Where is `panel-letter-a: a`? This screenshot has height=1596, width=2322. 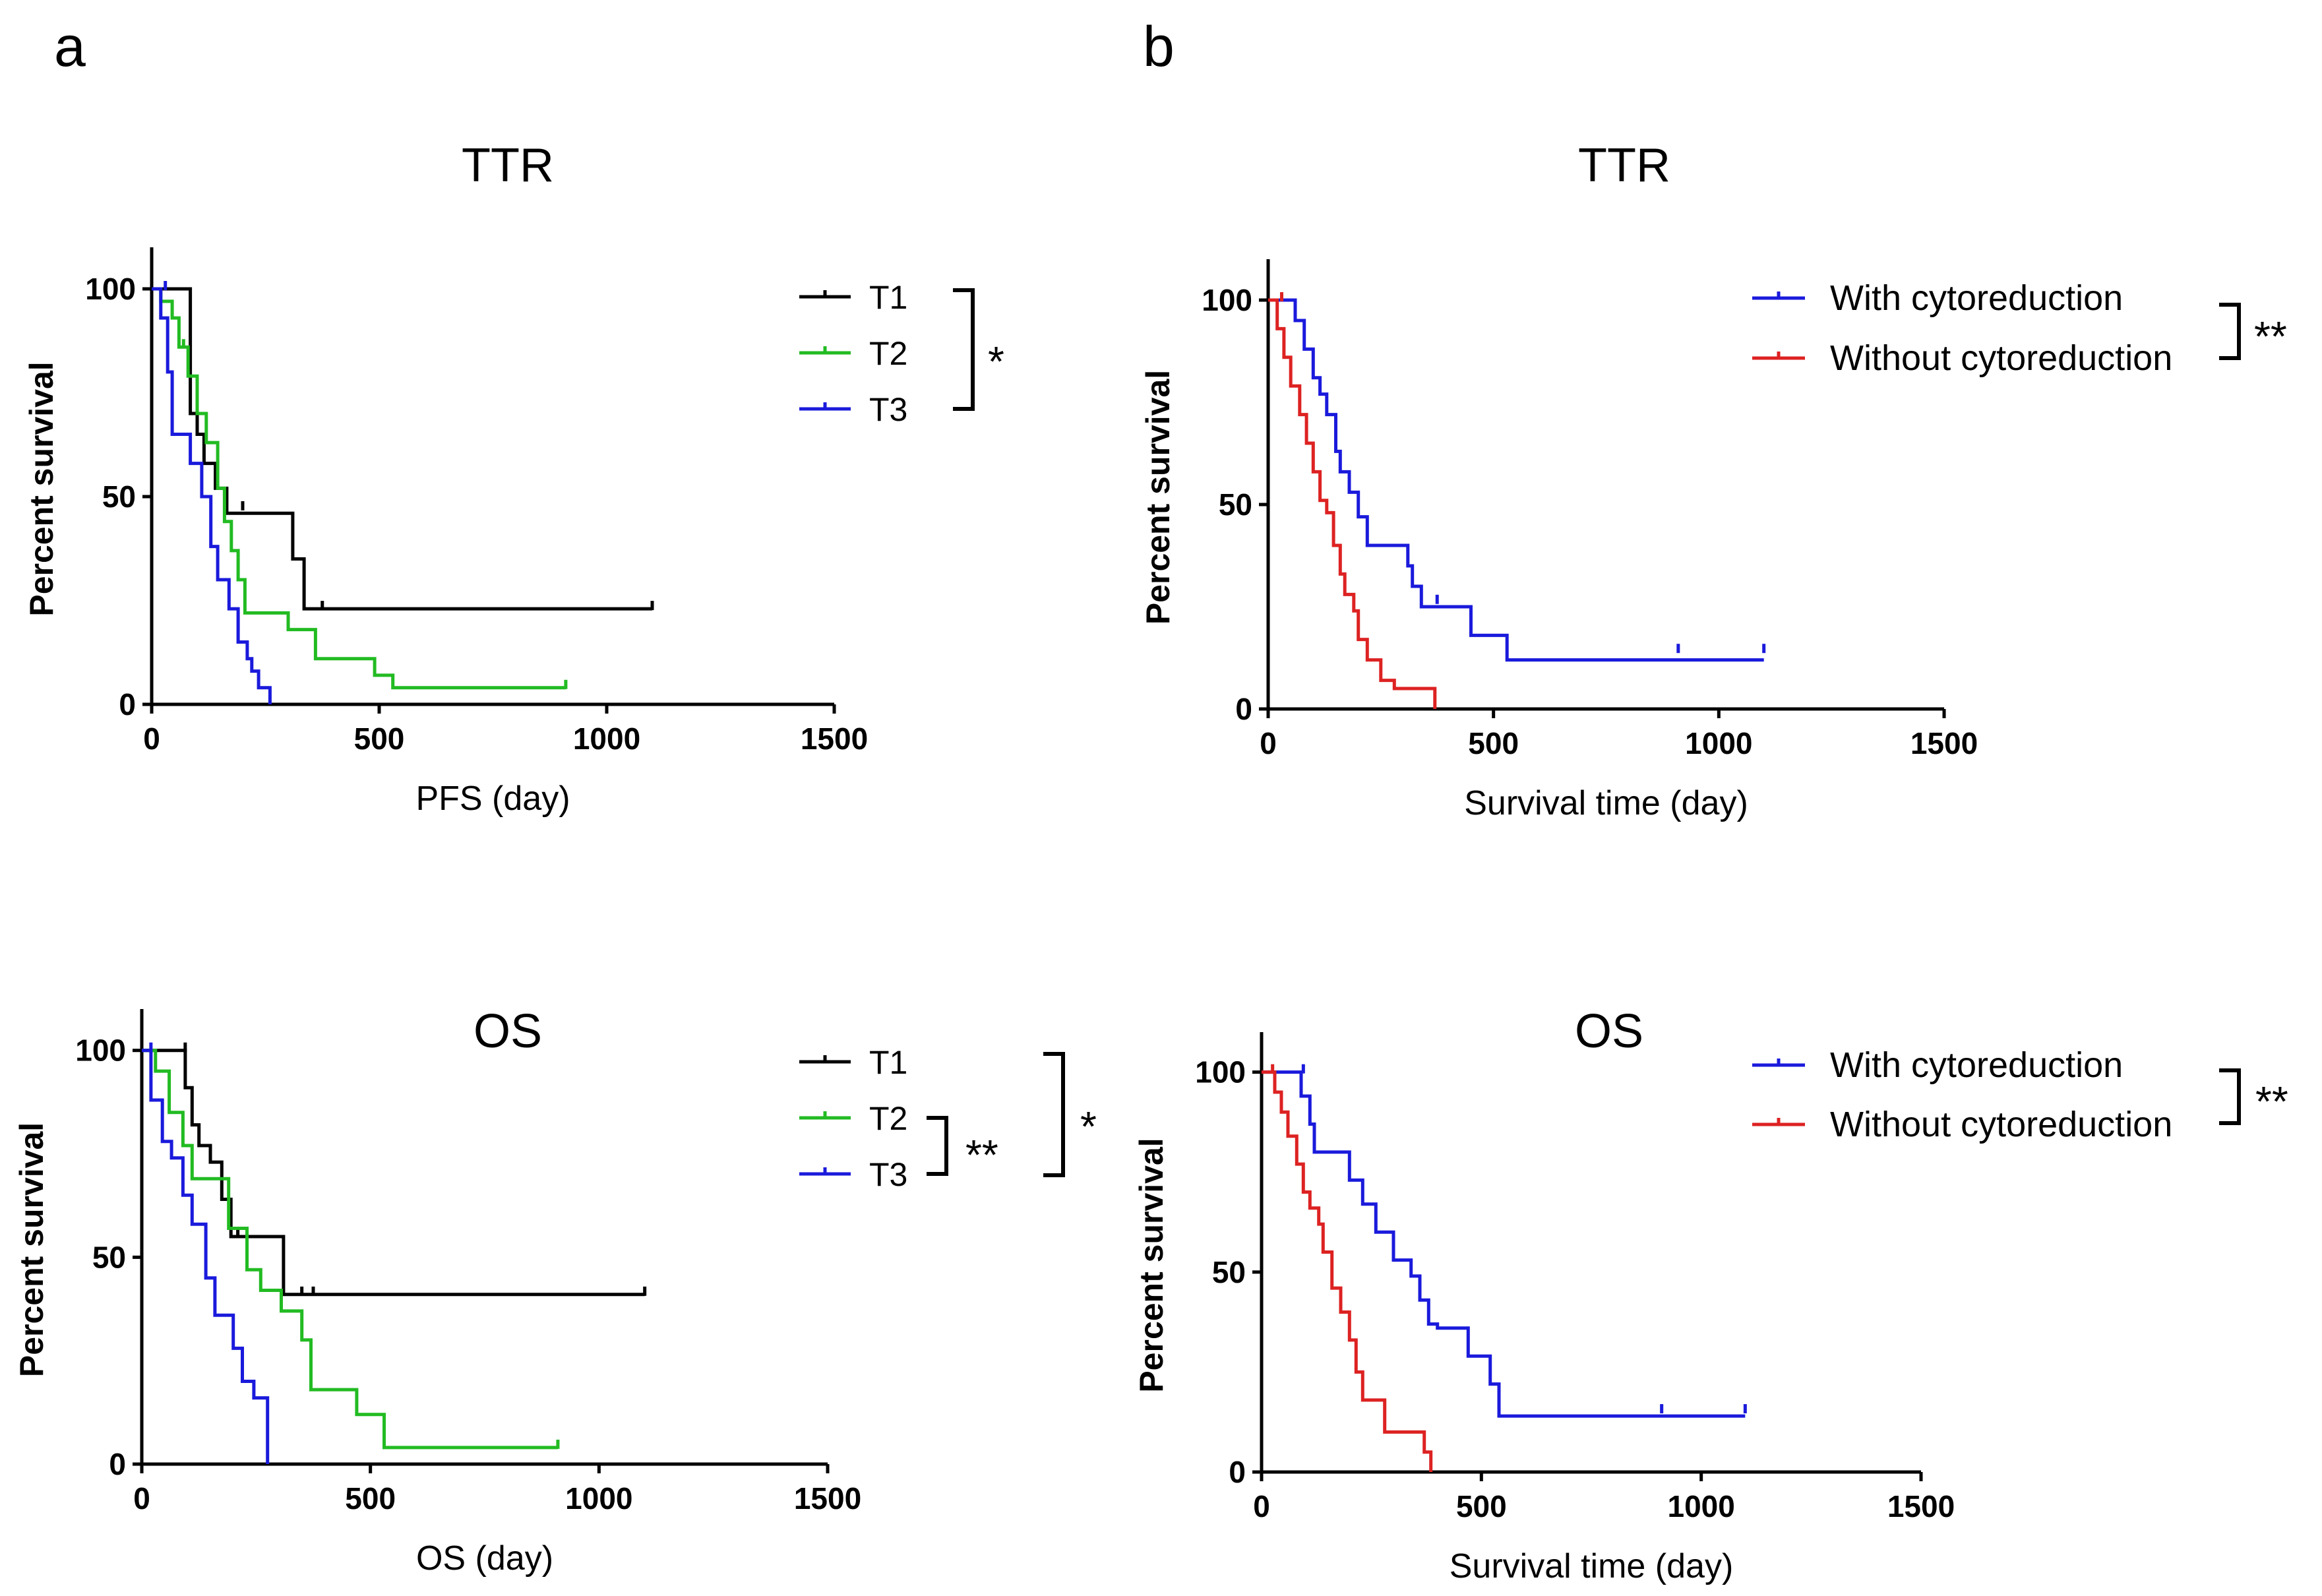 panel-letter-a: a is located at coordinates (70, 46).